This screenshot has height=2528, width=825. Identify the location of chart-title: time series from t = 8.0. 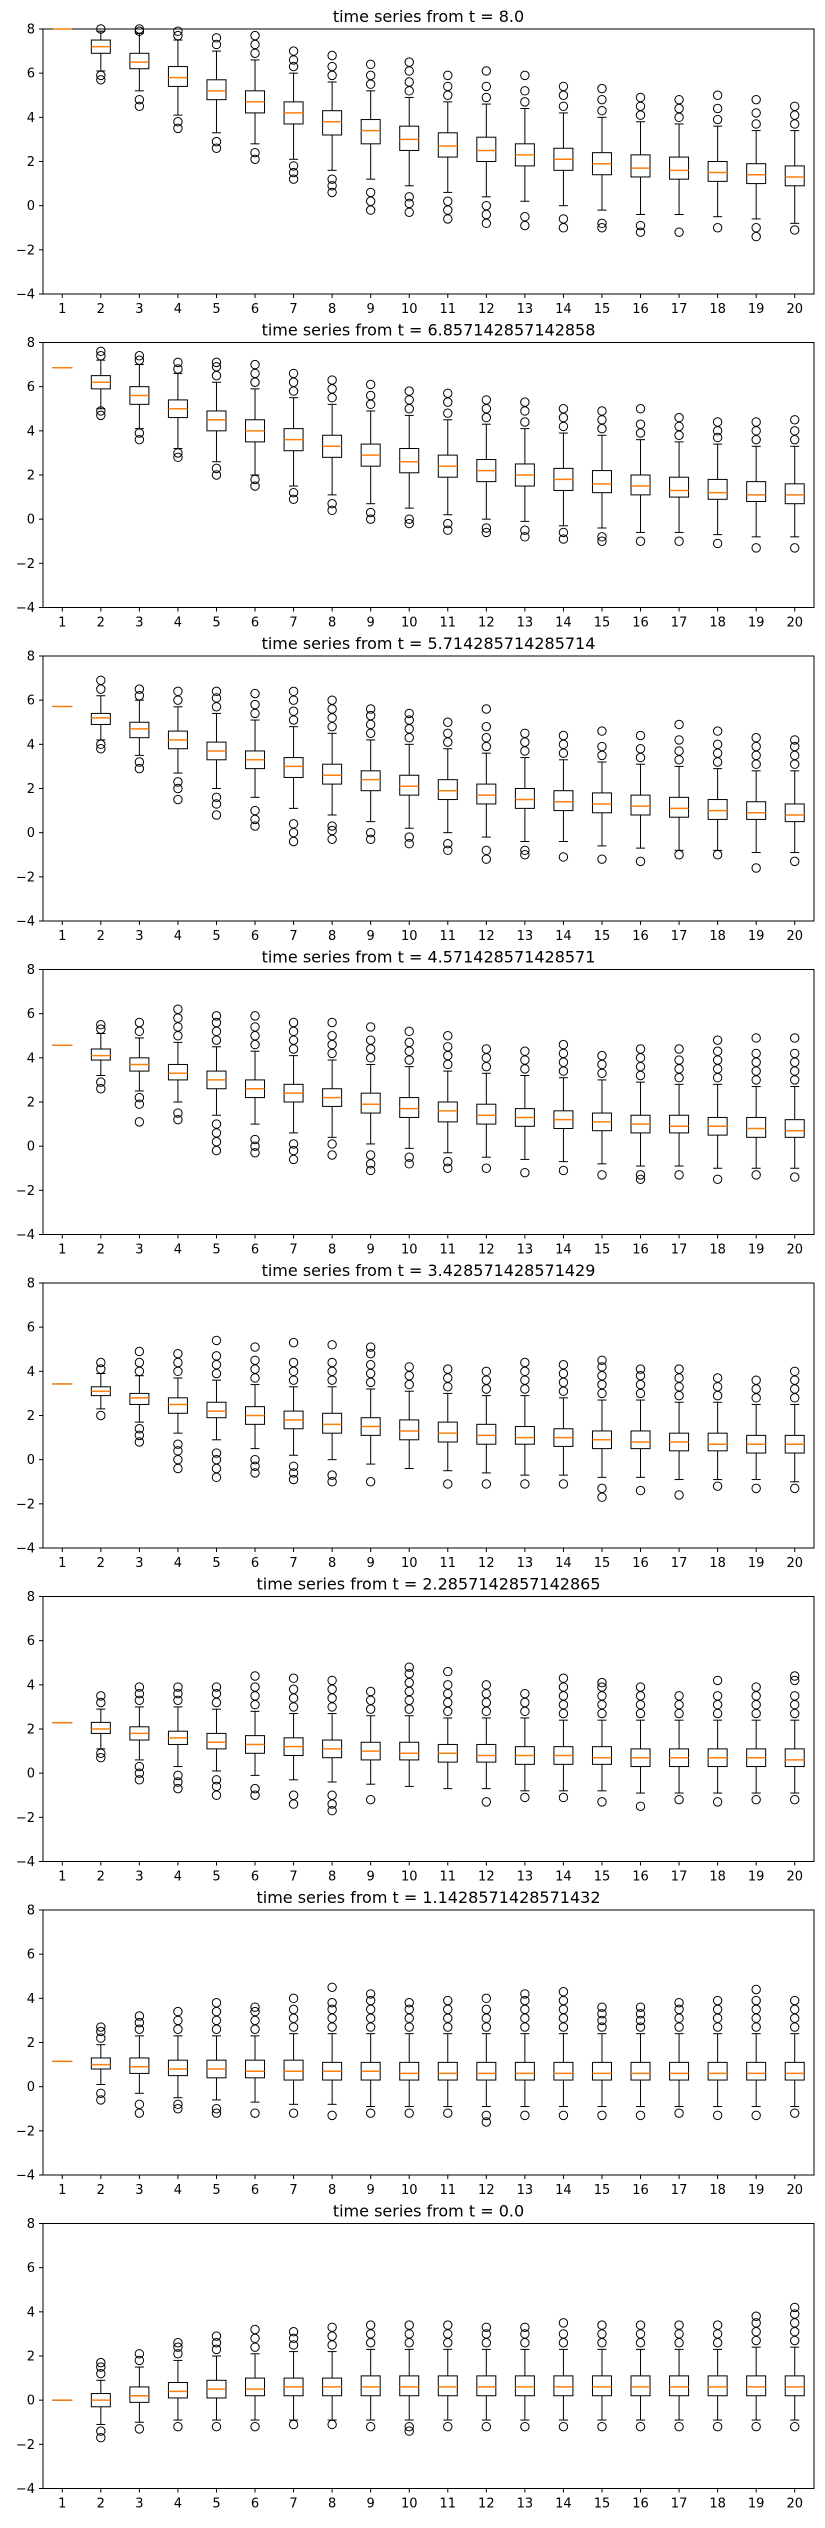
(428, 16).